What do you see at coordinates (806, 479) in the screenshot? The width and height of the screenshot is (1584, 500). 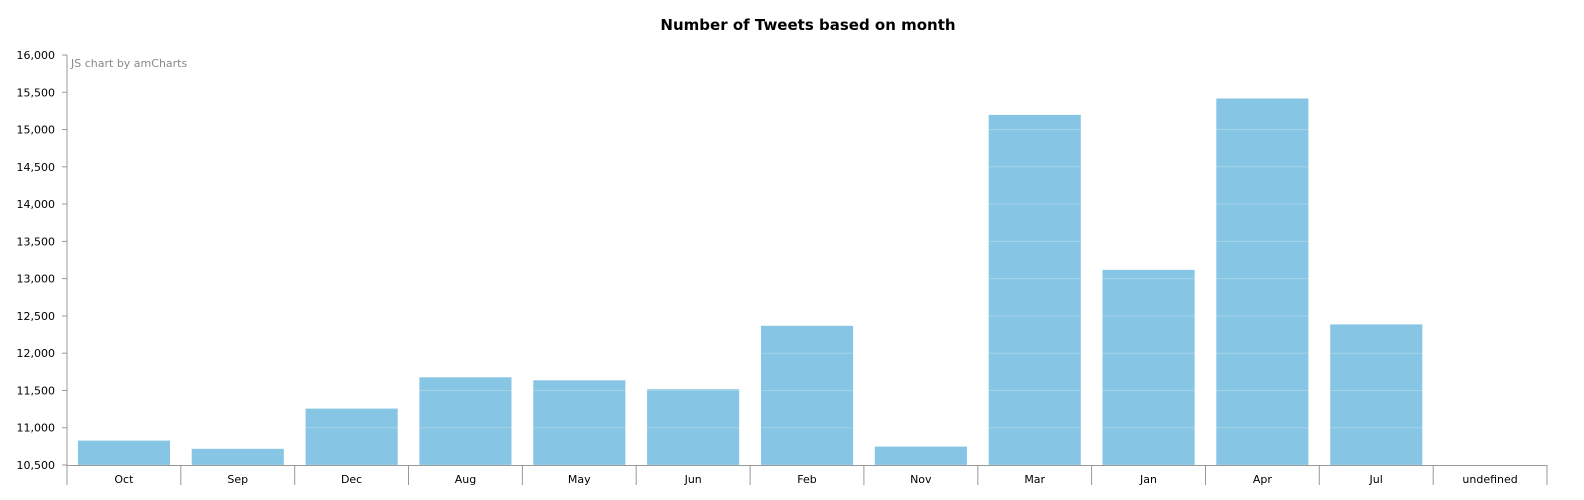 I see `x-tick-label-feb: Feb` at bounding box center [806, 479].